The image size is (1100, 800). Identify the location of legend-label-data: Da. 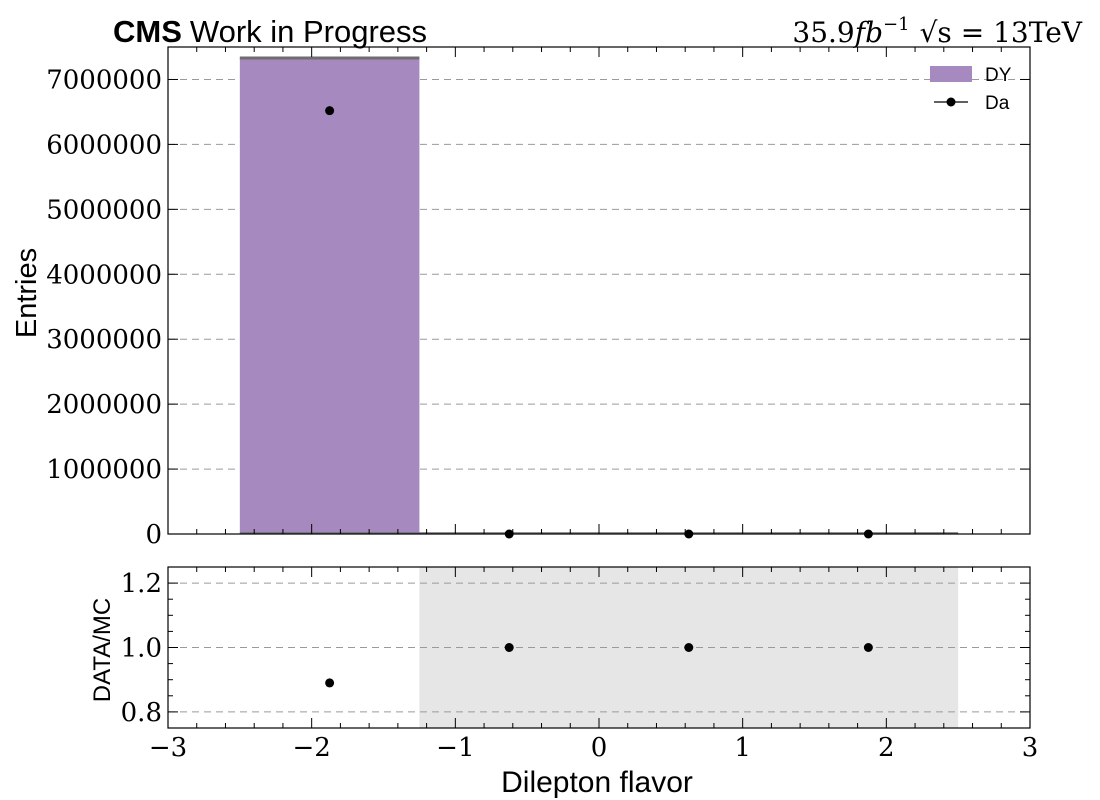
(997, 103).